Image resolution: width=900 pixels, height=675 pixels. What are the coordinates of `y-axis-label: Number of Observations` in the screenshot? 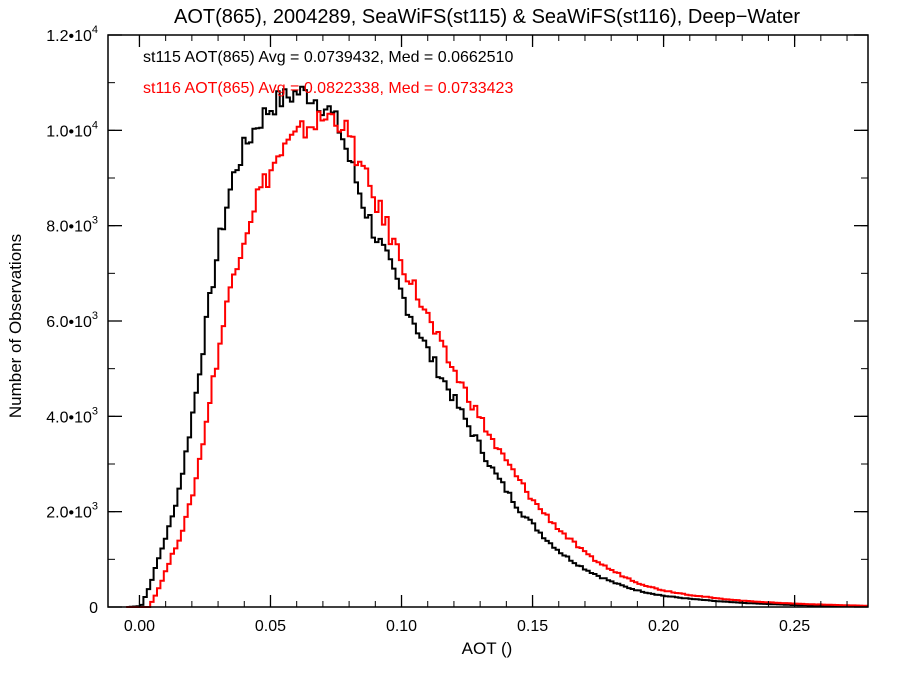 It's located at (15, 326).